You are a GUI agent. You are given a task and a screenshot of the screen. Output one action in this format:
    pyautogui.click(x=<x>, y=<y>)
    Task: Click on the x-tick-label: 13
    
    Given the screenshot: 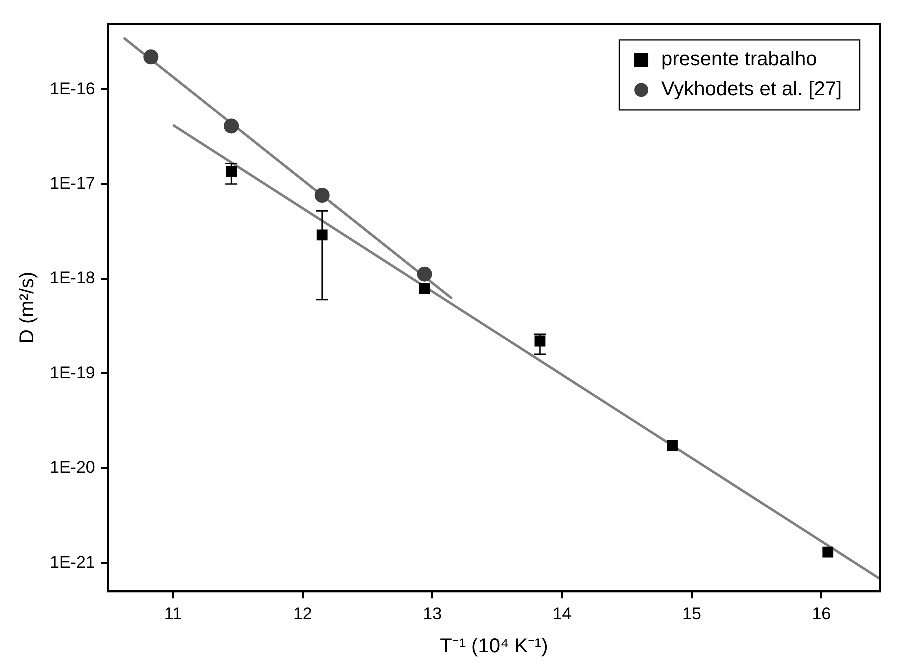 What is the action you would take?
    pyautogui.click(x=432, y=614)
    